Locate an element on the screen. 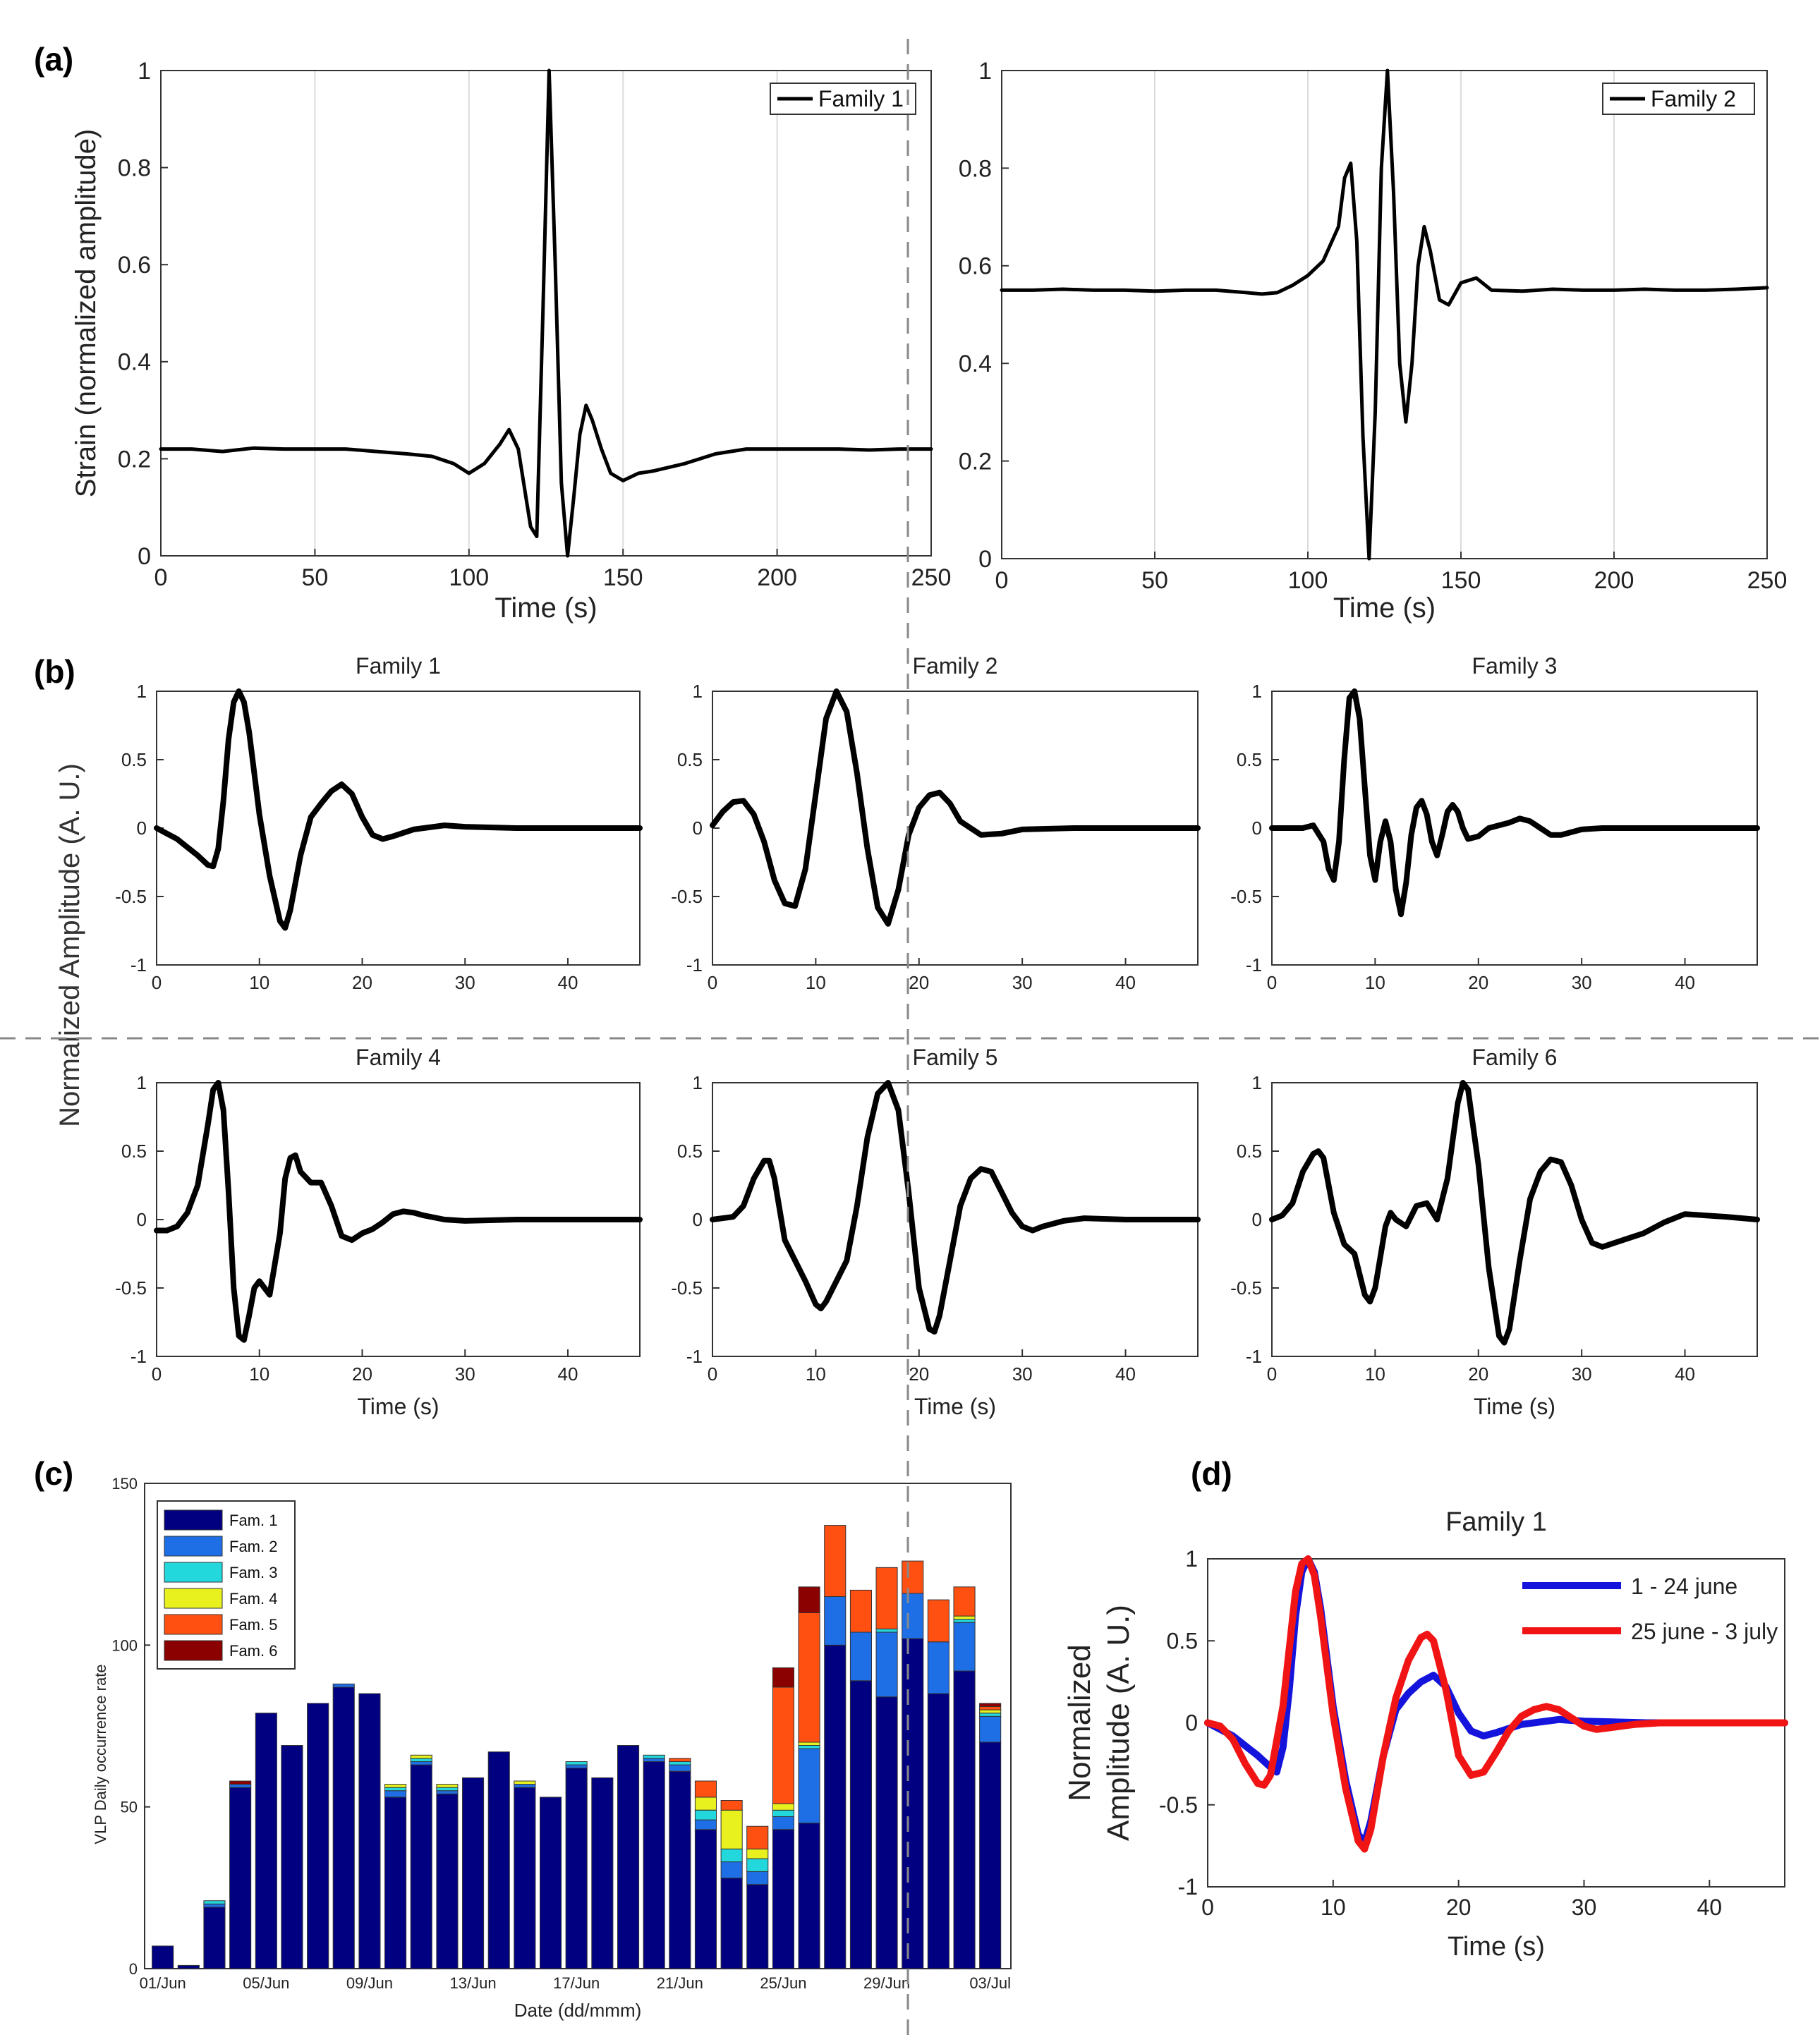  chart-b-family-3: 0 10 20 30 40 -1 -0.5 0 0.5 1 Family 3 is located at coordinates (1495, 823).